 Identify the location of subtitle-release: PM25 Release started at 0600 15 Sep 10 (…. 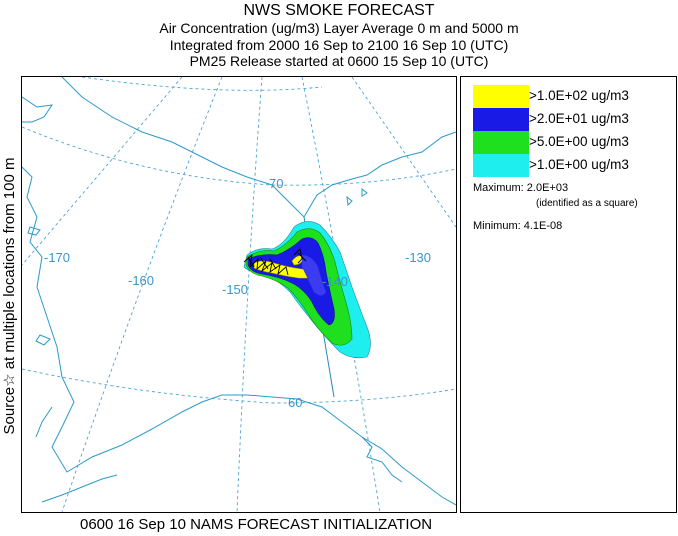
(339, 61).